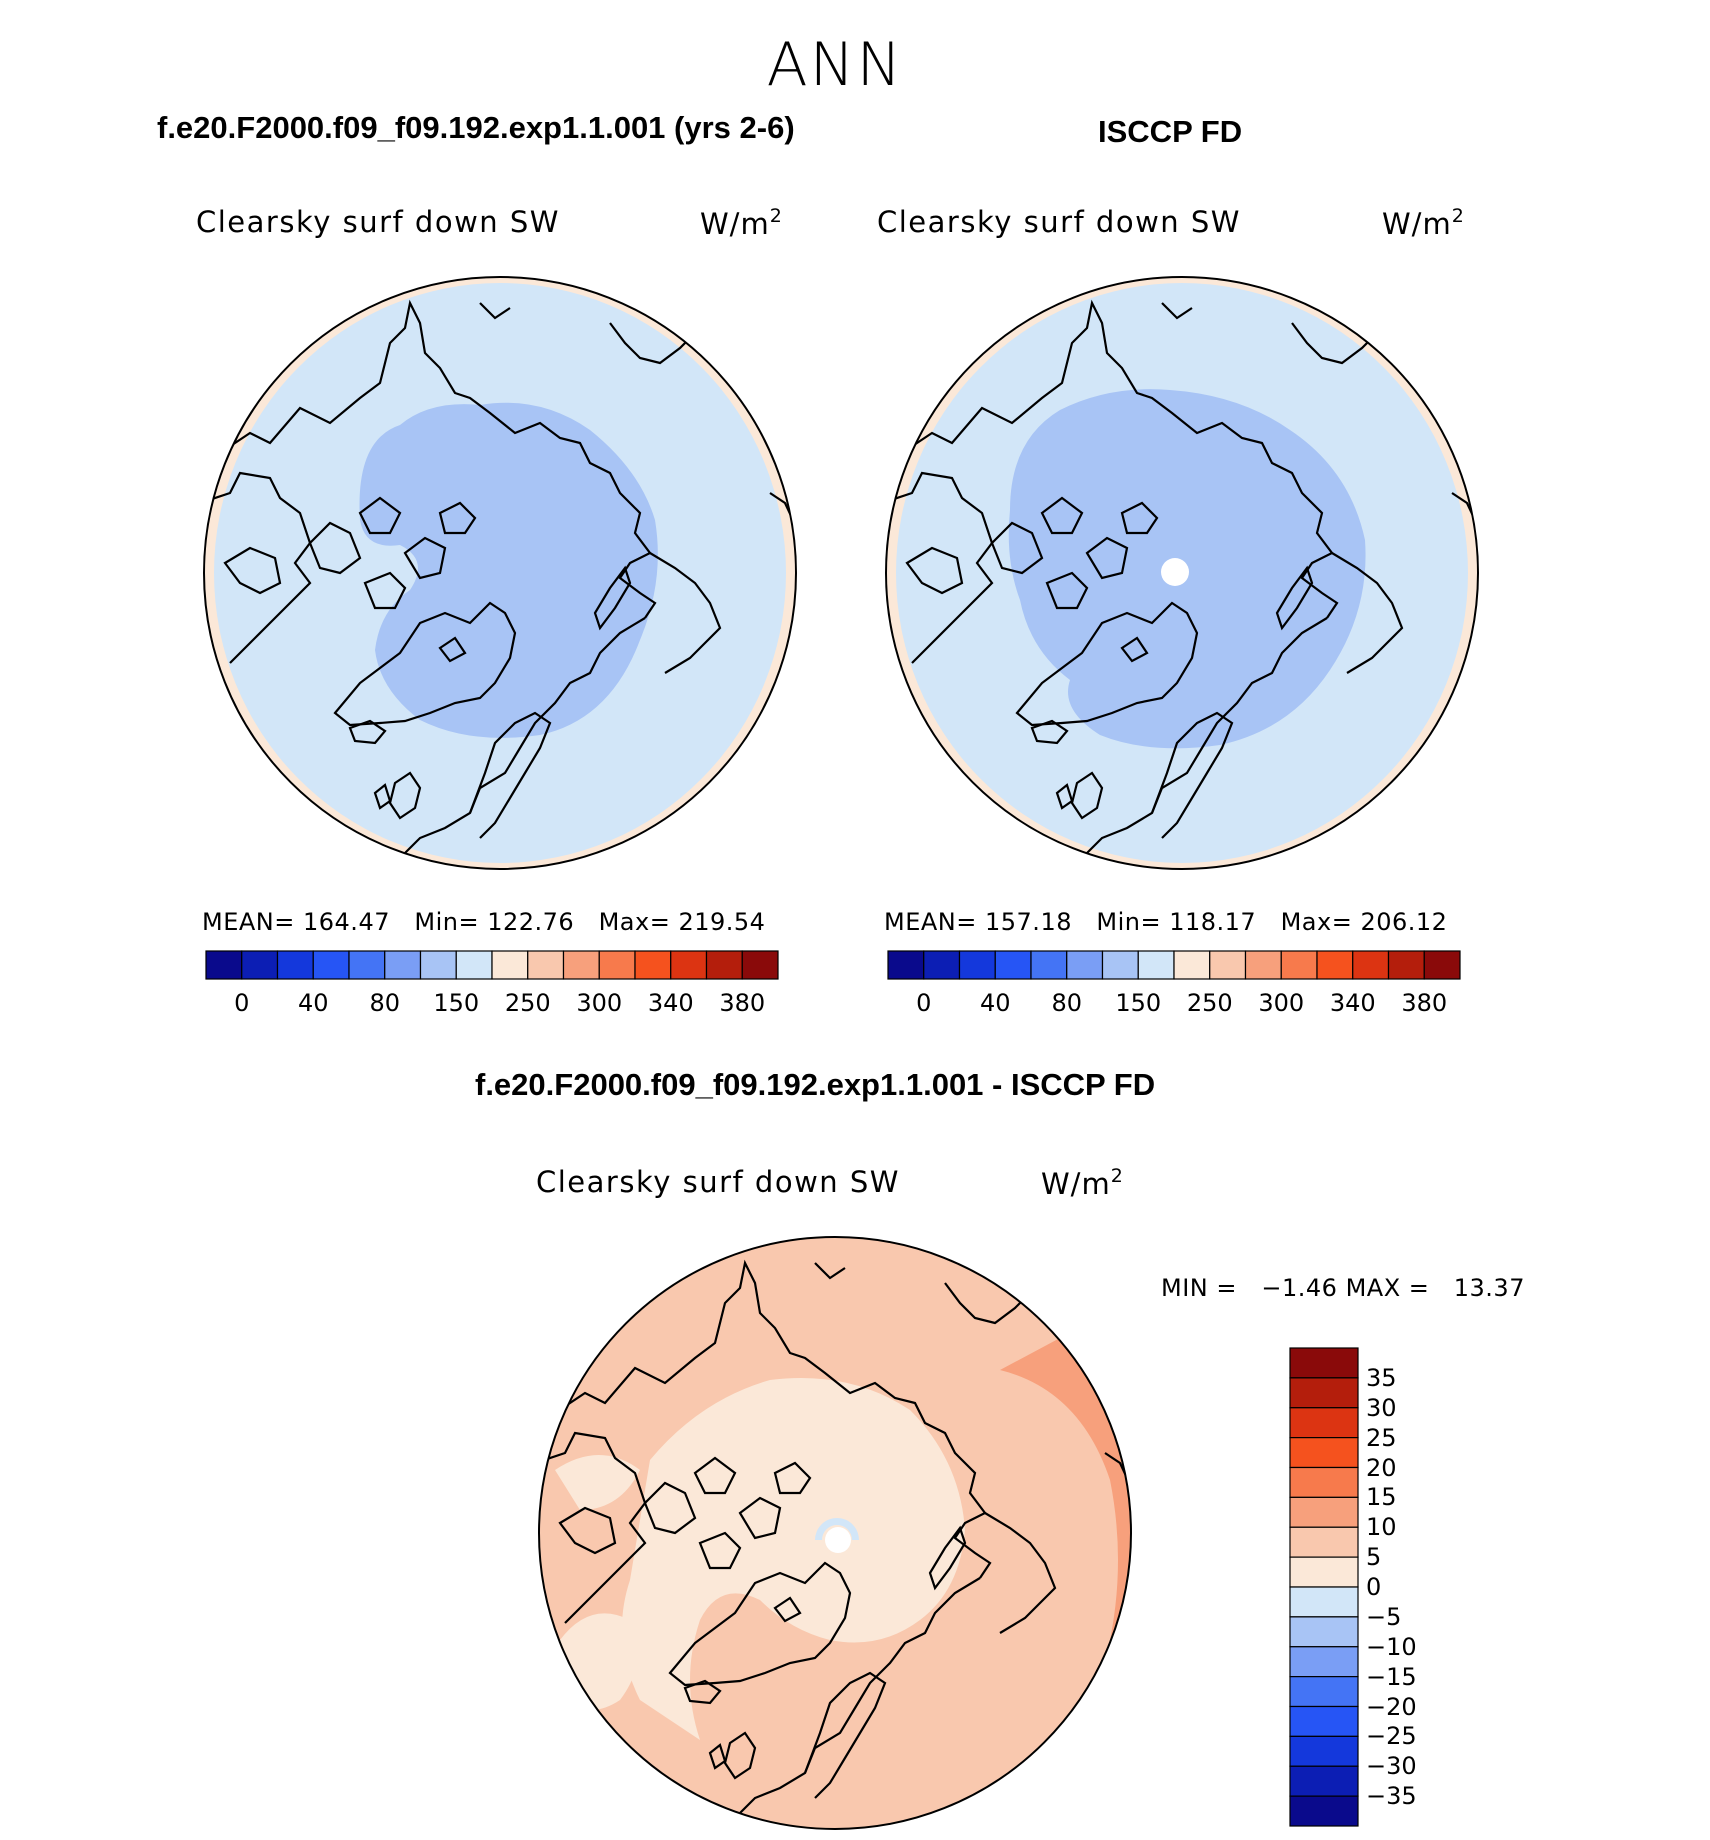 Image resolution: width=1710 pixels, height=1840 pixels. What do you see at coordinates (1391, 1796) in the screenshot?
I see `diff-colorbar-tick-label: −35` at bounding box center [1391, 1796].